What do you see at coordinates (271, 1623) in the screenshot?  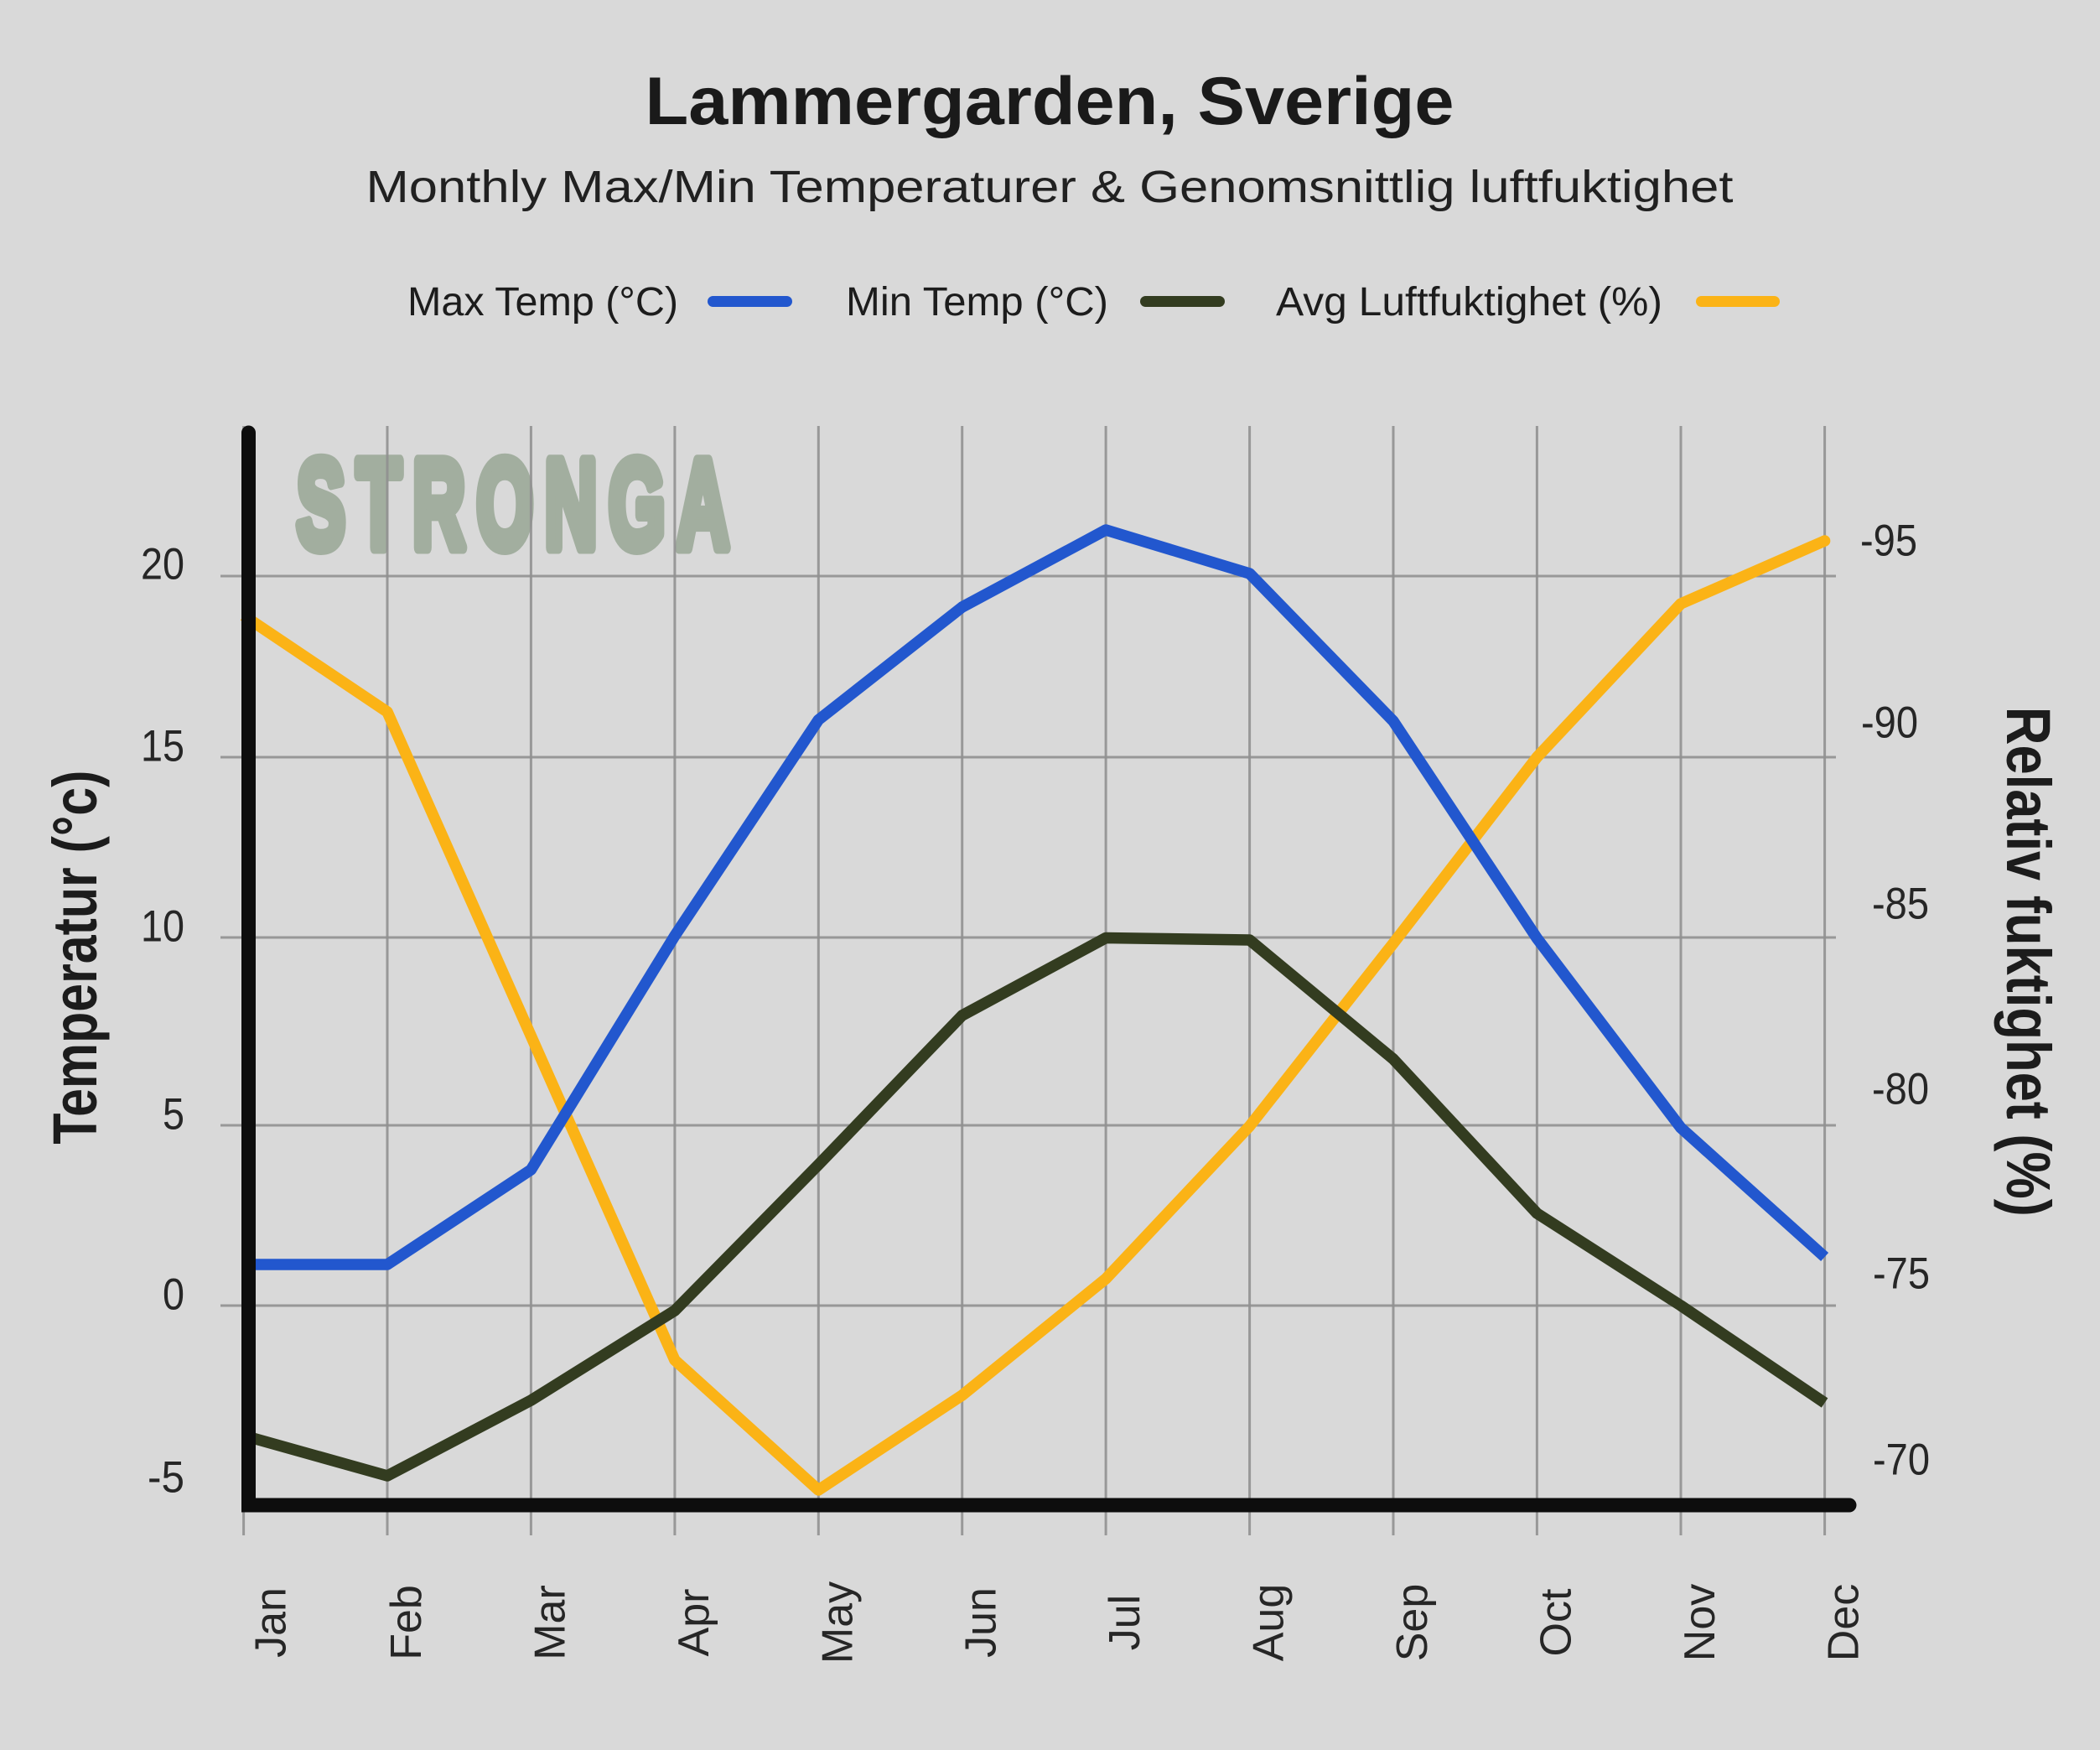 I see `svg-text: Jan` at bounding box center [271, 1623].